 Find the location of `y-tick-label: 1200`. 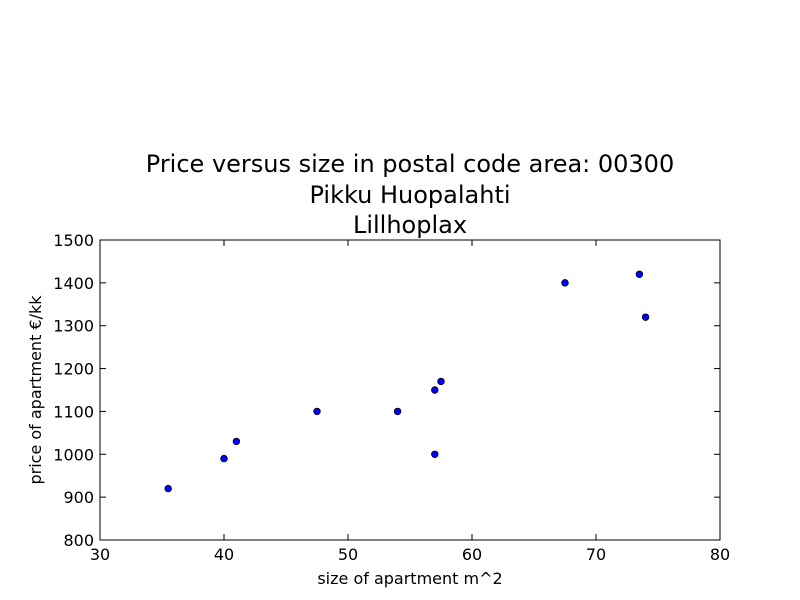

y-tick-label: 1200 is located at coordinates (73, 369).